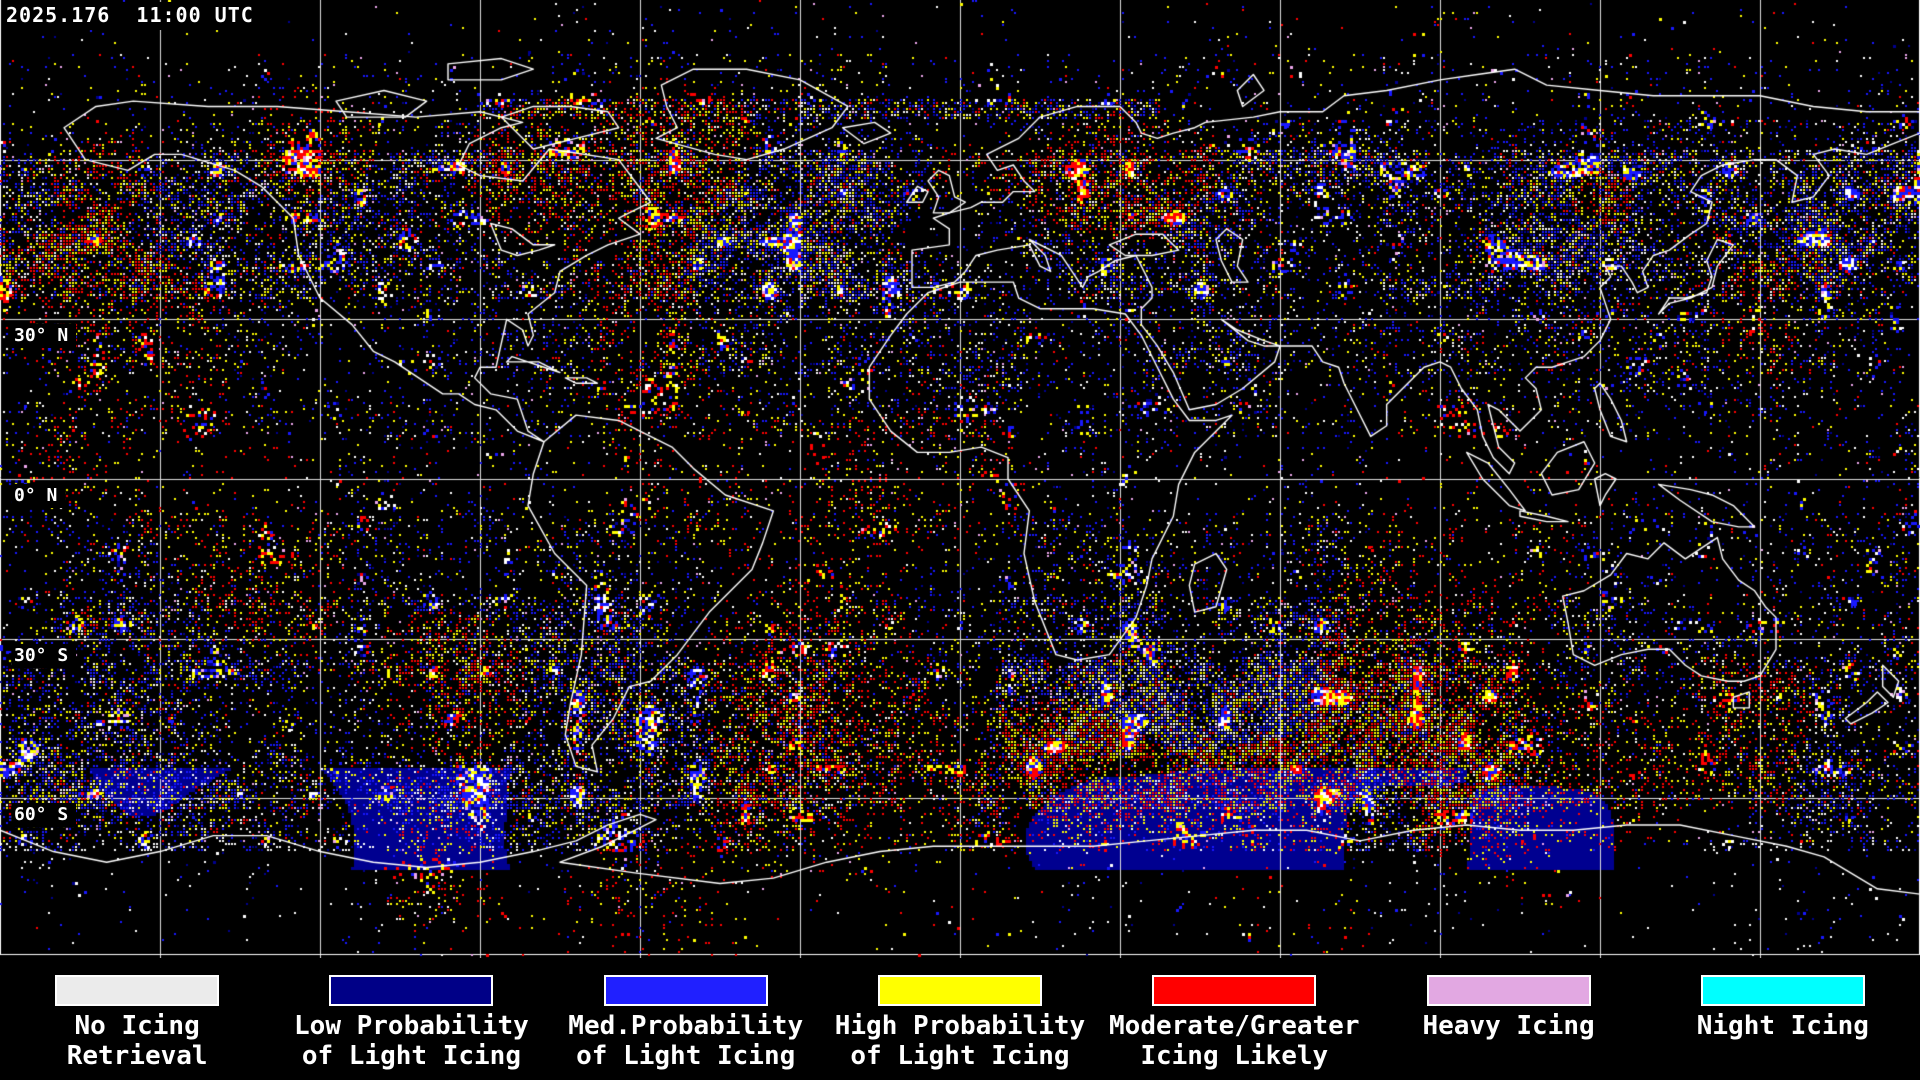 The width and height of the screenshot is (1920, 1080). What do you see at coordinates (137, 1041) in the screenshot?
I see `legend-label-no-icing-retrieval: No Icing Retrieval` at bounding box center [137, 1041].